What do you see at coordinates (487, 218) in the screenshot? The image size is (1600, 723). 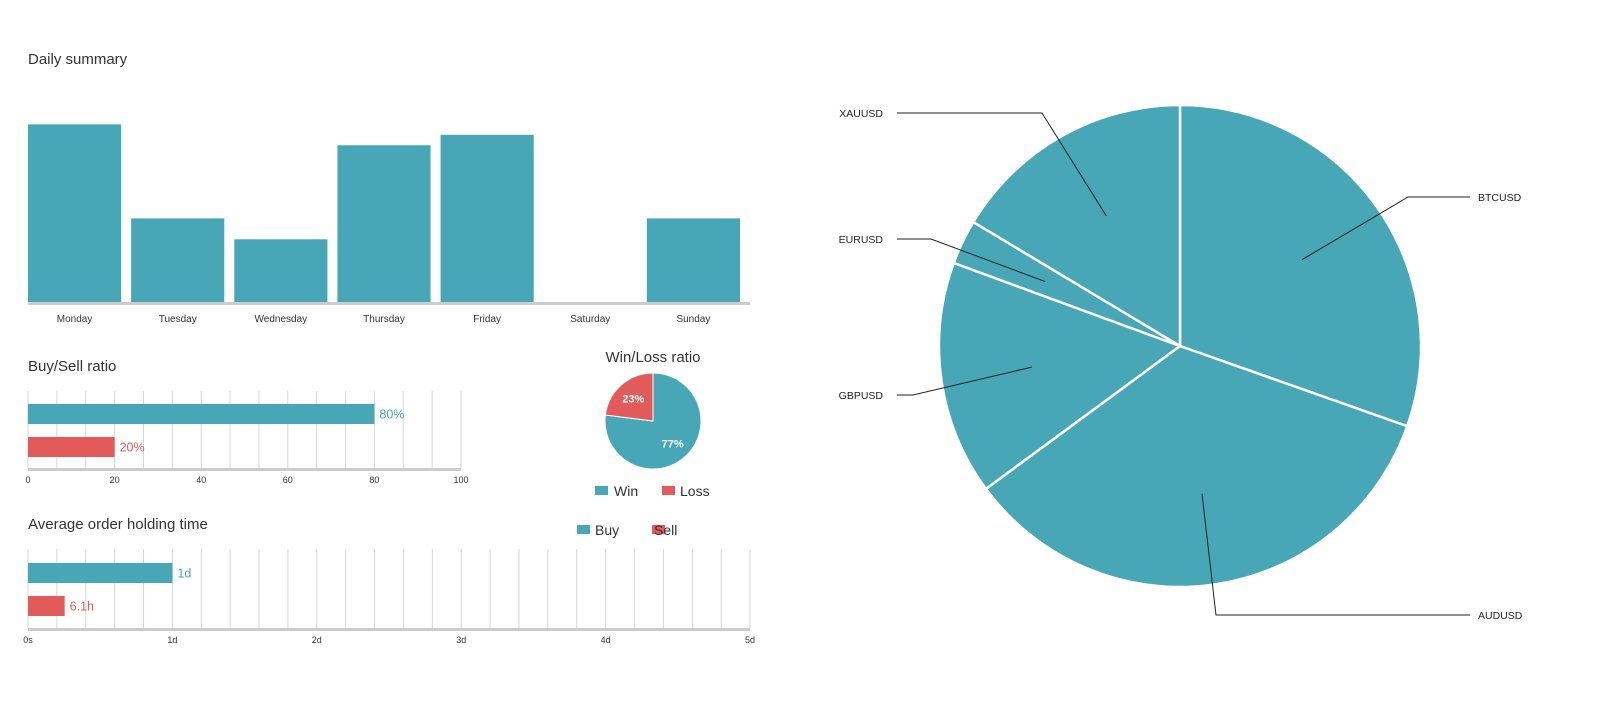 I see `daily-bar-friday` at bounding box center [487, 218].